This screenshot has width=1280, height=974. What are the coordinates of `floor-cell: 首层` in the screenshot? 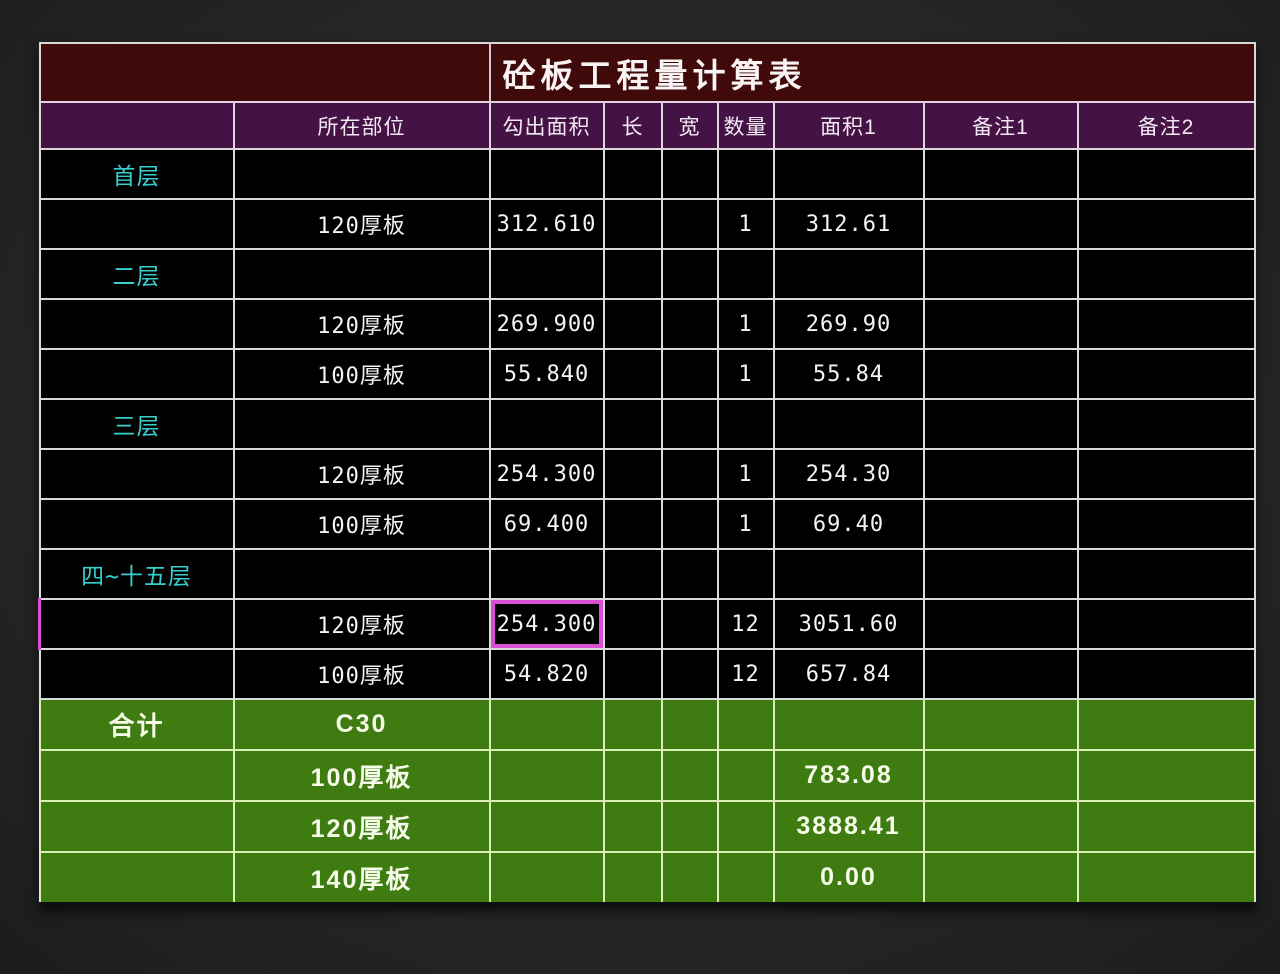 It's located at (136, 174).